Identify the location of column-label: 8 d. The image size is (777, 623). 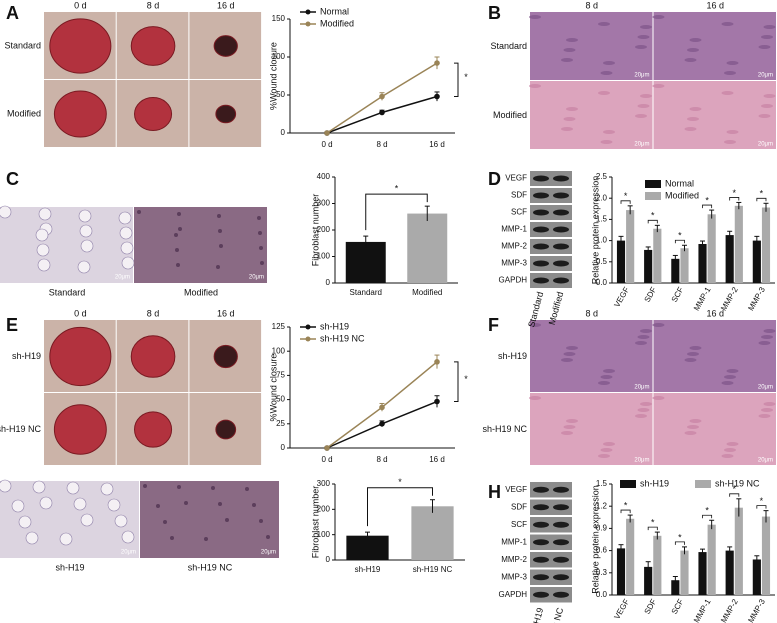
(153, 313).